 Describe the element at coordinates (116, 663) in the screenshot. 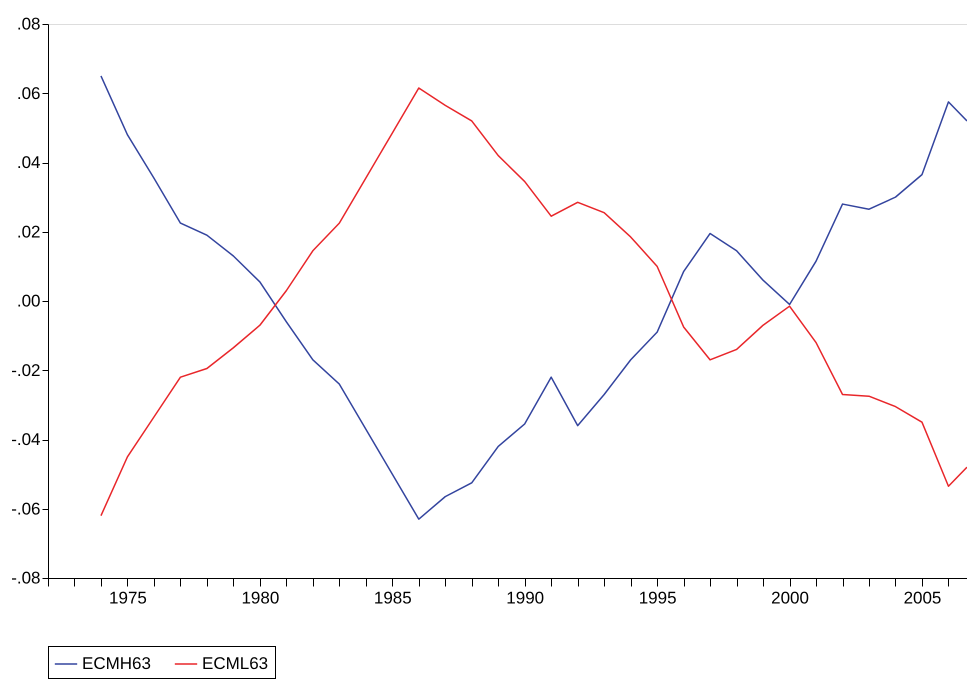

I see `legend-label: ECMH63` at that location.